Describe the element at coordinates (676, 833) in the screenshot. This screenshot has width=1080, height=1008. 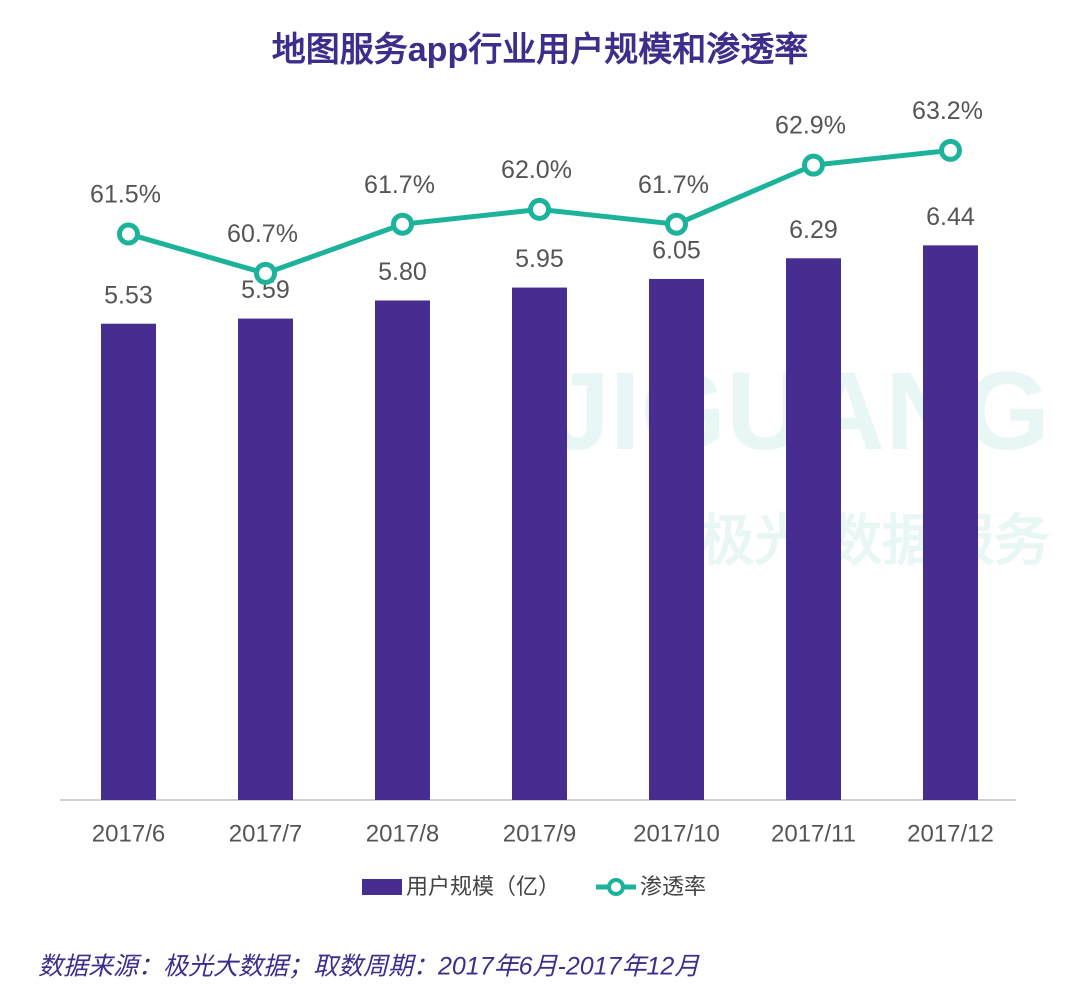
I see `x-tick-label: 2017/10` at that location.